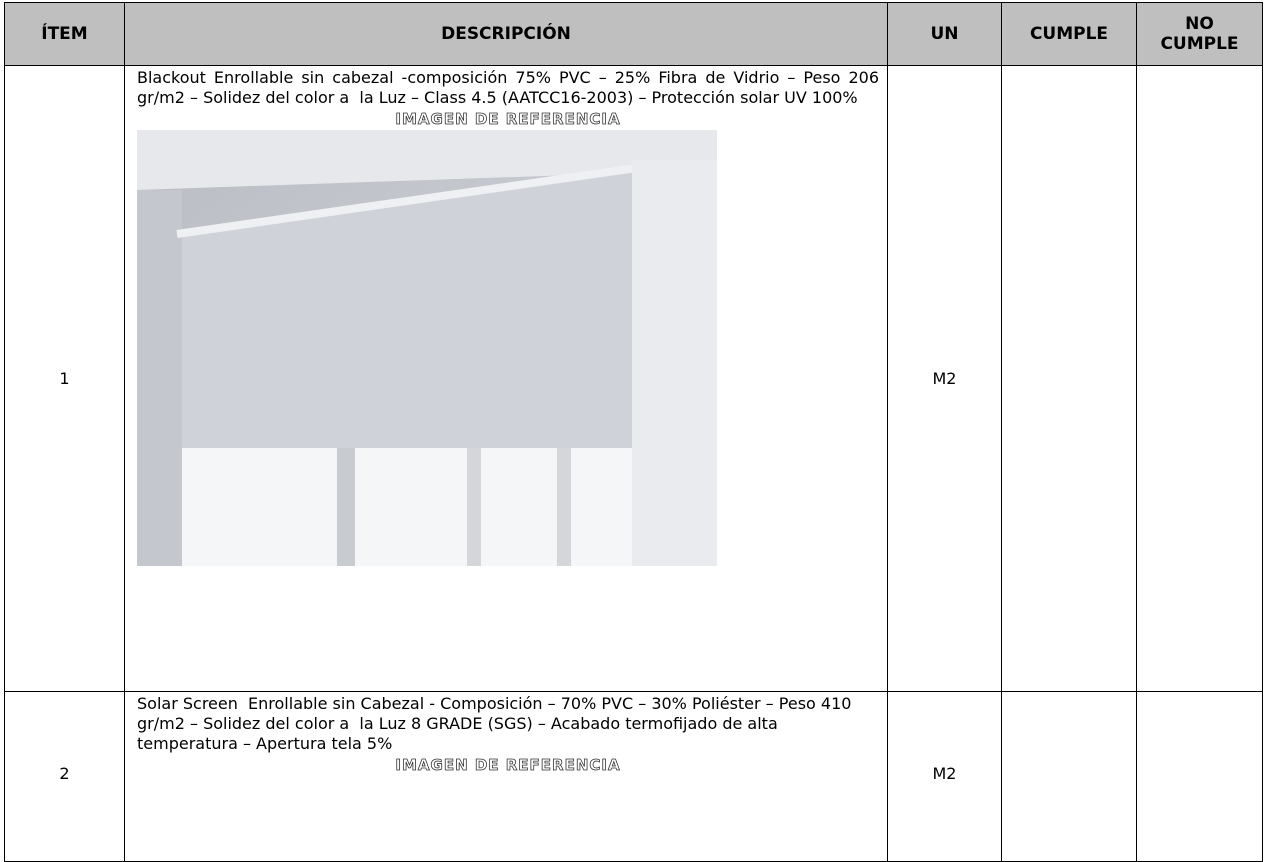 The image size is (1265, 862). I want to click on header-cell: DESCRIPCIÓN, so click(506, 34).